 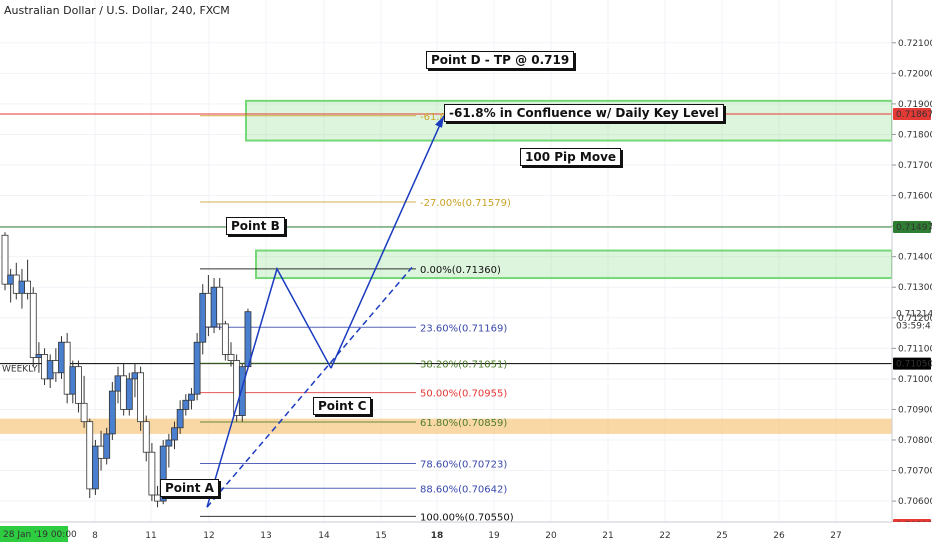 I want to click on price-tick-label: 0.71600, so click(x=915, y=197).